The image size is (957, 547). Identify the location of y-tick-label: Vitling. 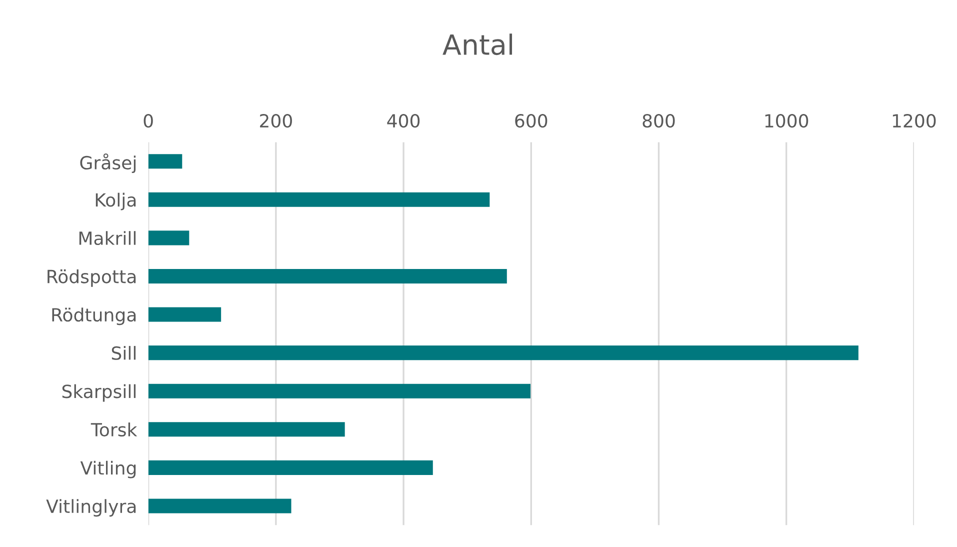
(108, 469).